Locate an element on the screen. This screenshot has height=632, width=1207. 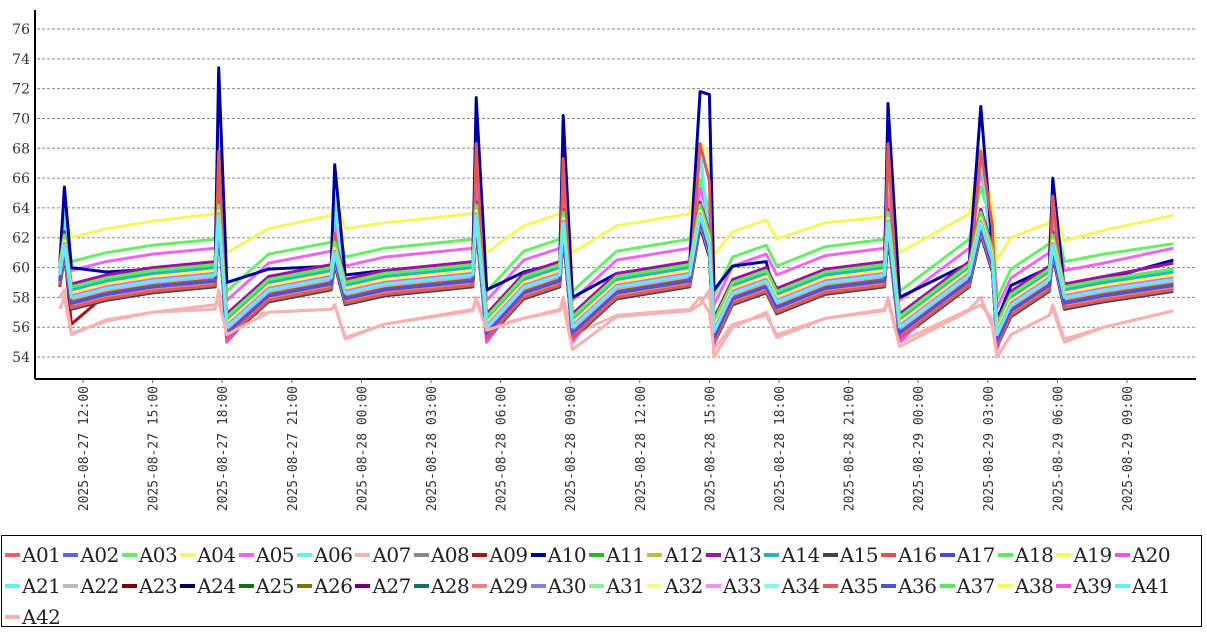
x-tick-label: 2025-08-28 21:00 is located at coordinates (850, 448).